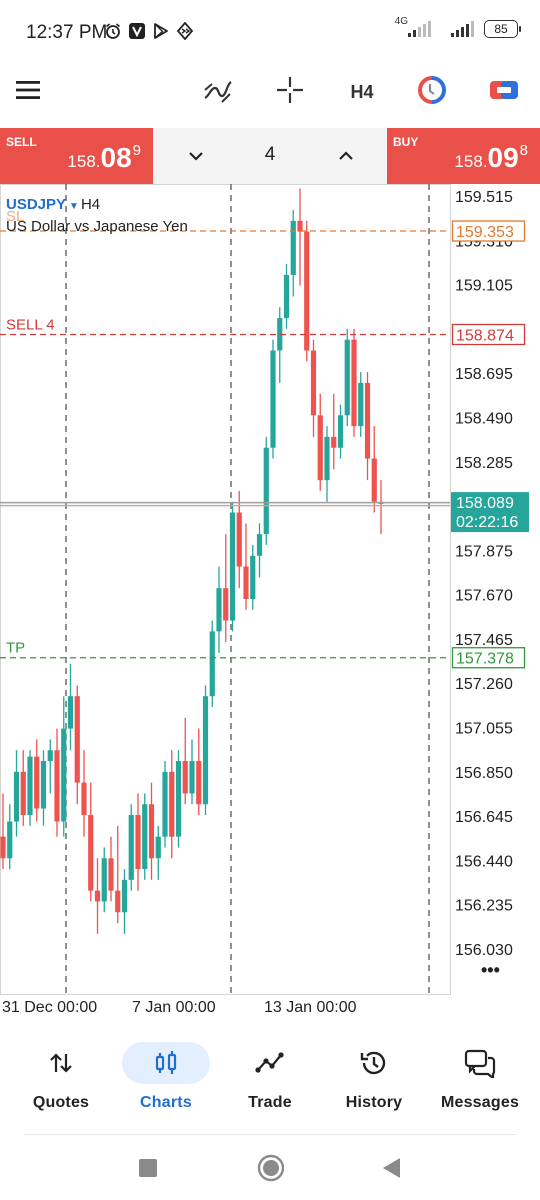  I want to click on chart-symbol: USDJPY ▼ H4, so click(53, 204).